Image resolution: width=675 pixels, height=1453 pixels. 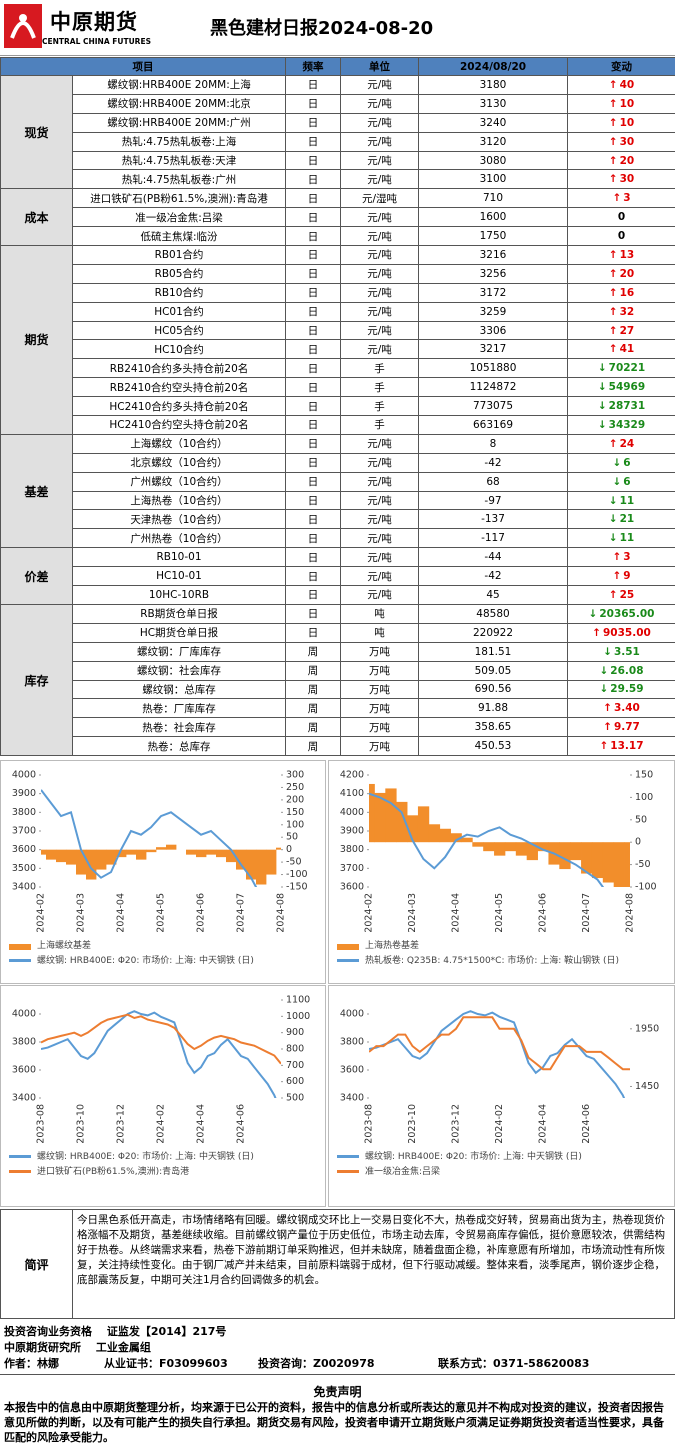 What do you see at coordinates (338, 425) in the screenshot?
I see `table-row: HC2410合约空头持仓前20名日手66316934329` at bounding box center [338, 425].